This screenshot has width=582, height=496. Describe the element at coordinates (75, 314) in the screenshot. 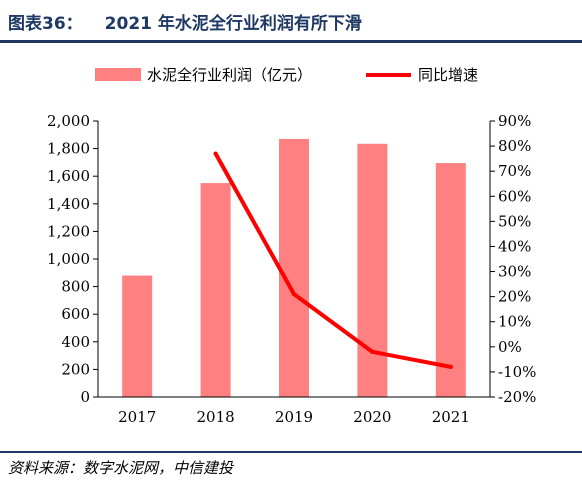

I see `y-left-tick-label: 600` at that location.